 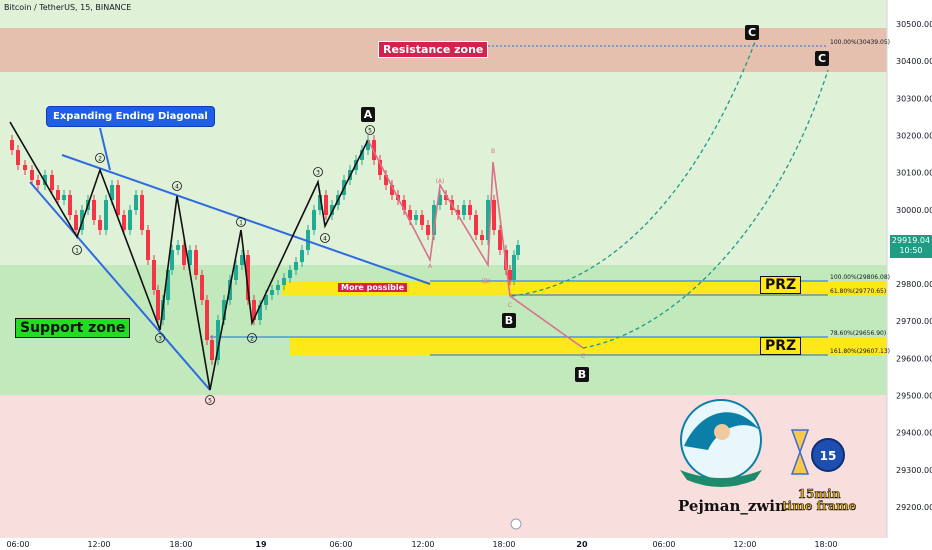 I want to click on correction-wave-line, so click(x=475, y=244).